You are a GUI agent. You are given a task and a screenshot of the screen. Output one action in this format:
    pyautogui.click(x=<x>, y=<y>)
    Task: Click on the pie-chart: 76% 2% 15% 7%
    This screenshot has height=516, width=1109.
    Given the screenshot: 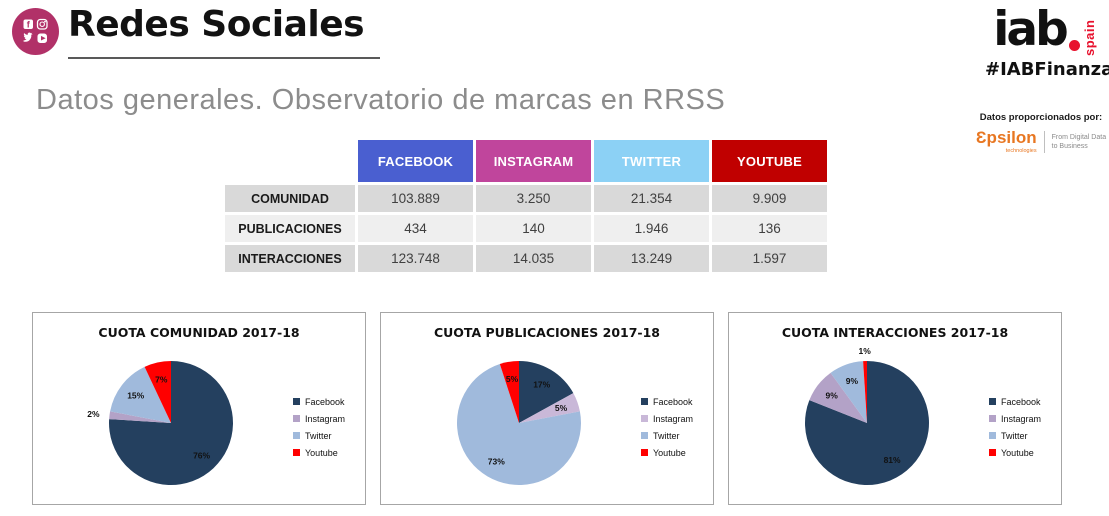 What is the action you would take?
    pyautogui.click(x=160, y=423)
    